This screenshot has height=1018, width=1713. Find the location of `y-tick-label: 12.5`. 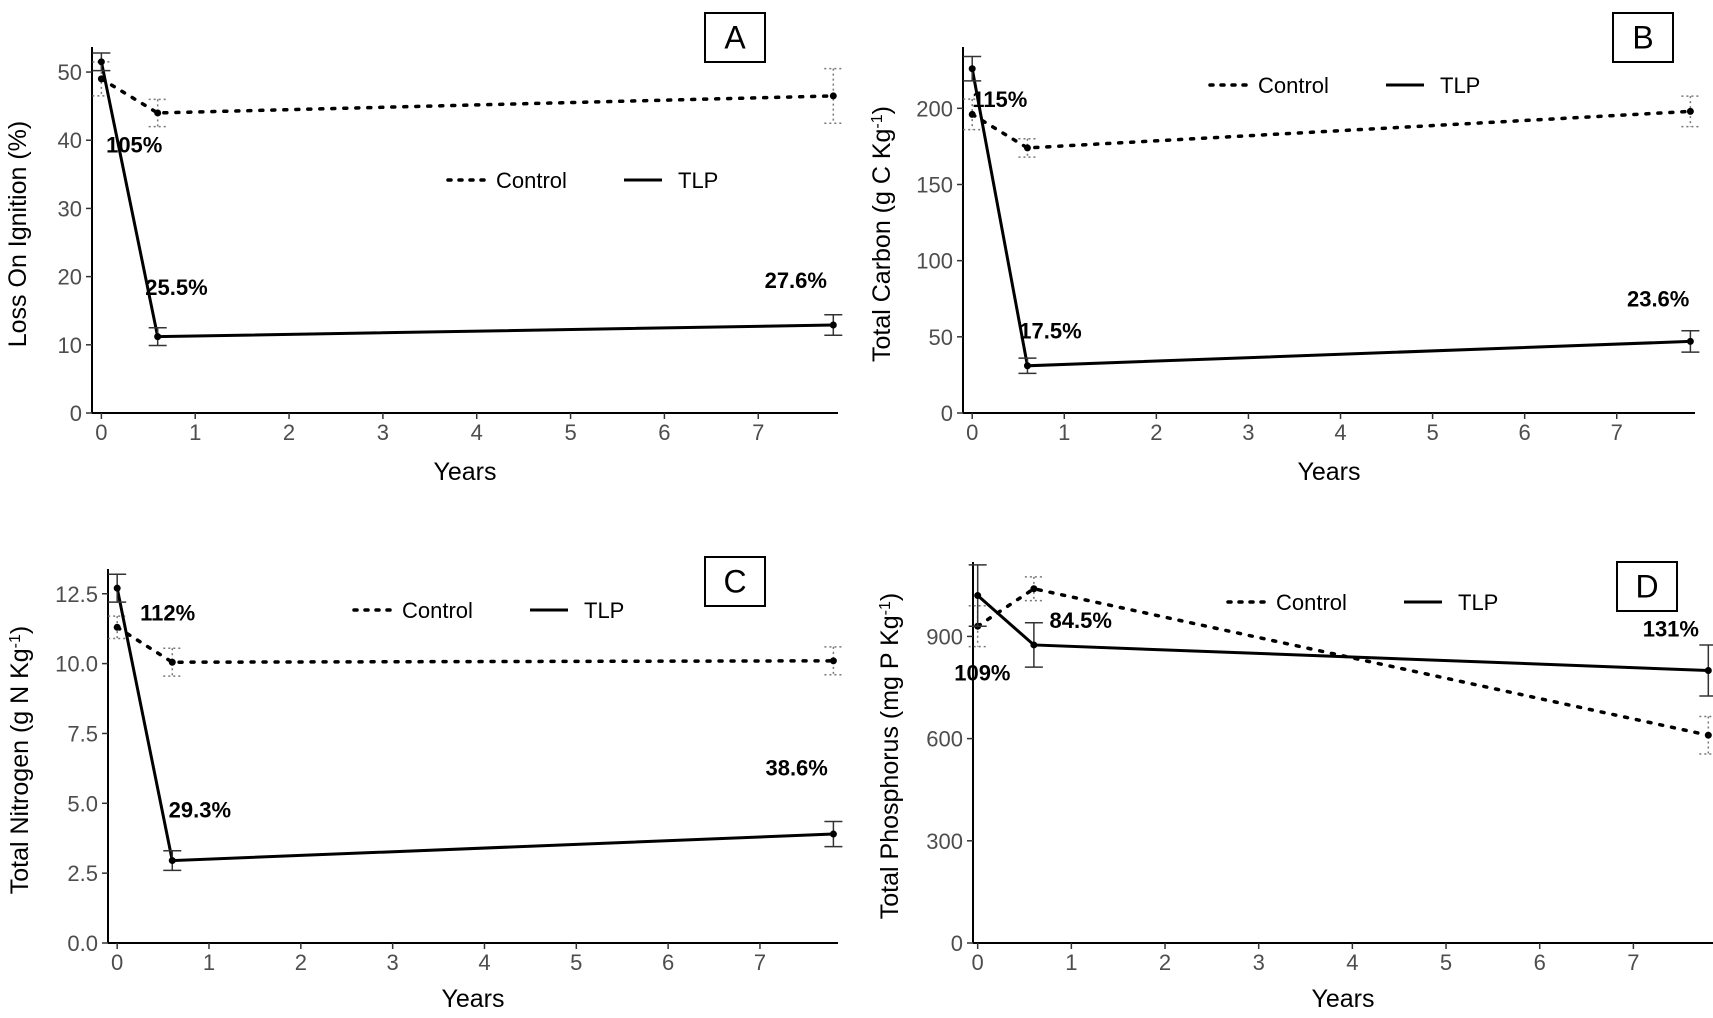

y-tick-label: 12.5 is located at coordinates (76, 594).